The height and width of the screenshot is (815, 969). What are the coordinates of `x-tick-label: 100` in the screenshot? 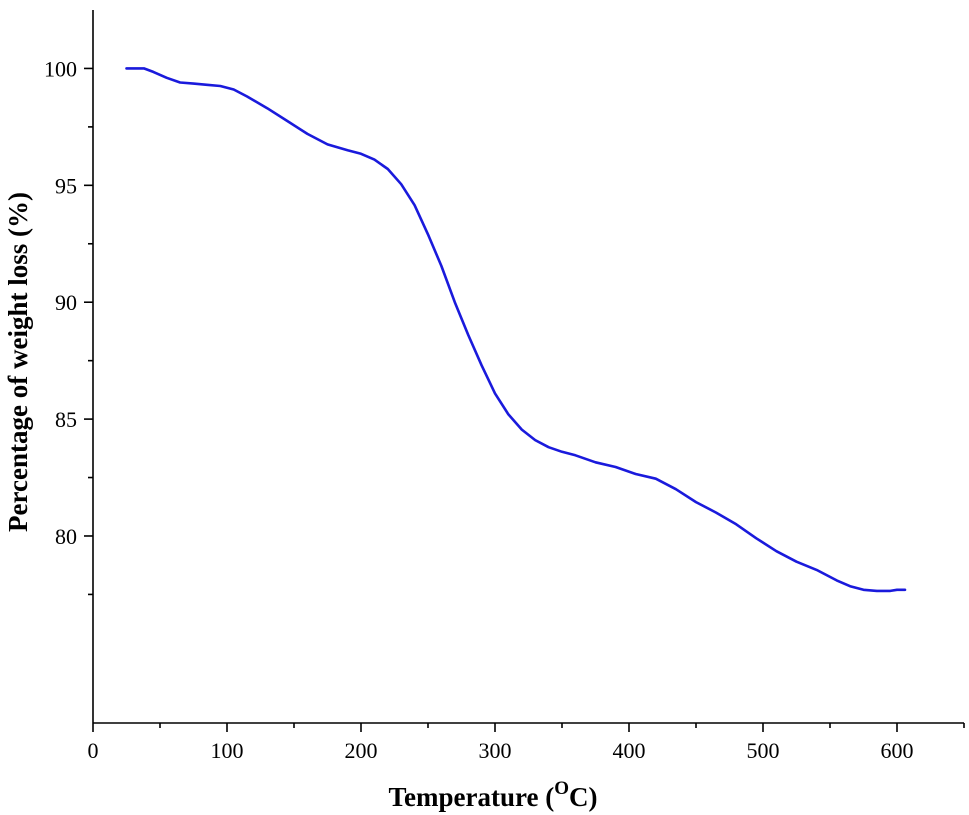 It's located at (227, 750).